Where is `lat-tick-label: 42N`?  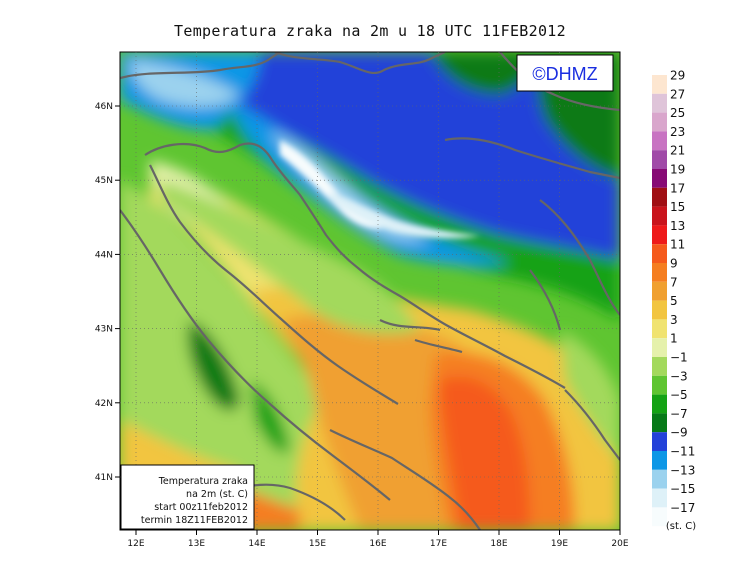
lat-tick-label: 42N is located at coordinates (104, 404).